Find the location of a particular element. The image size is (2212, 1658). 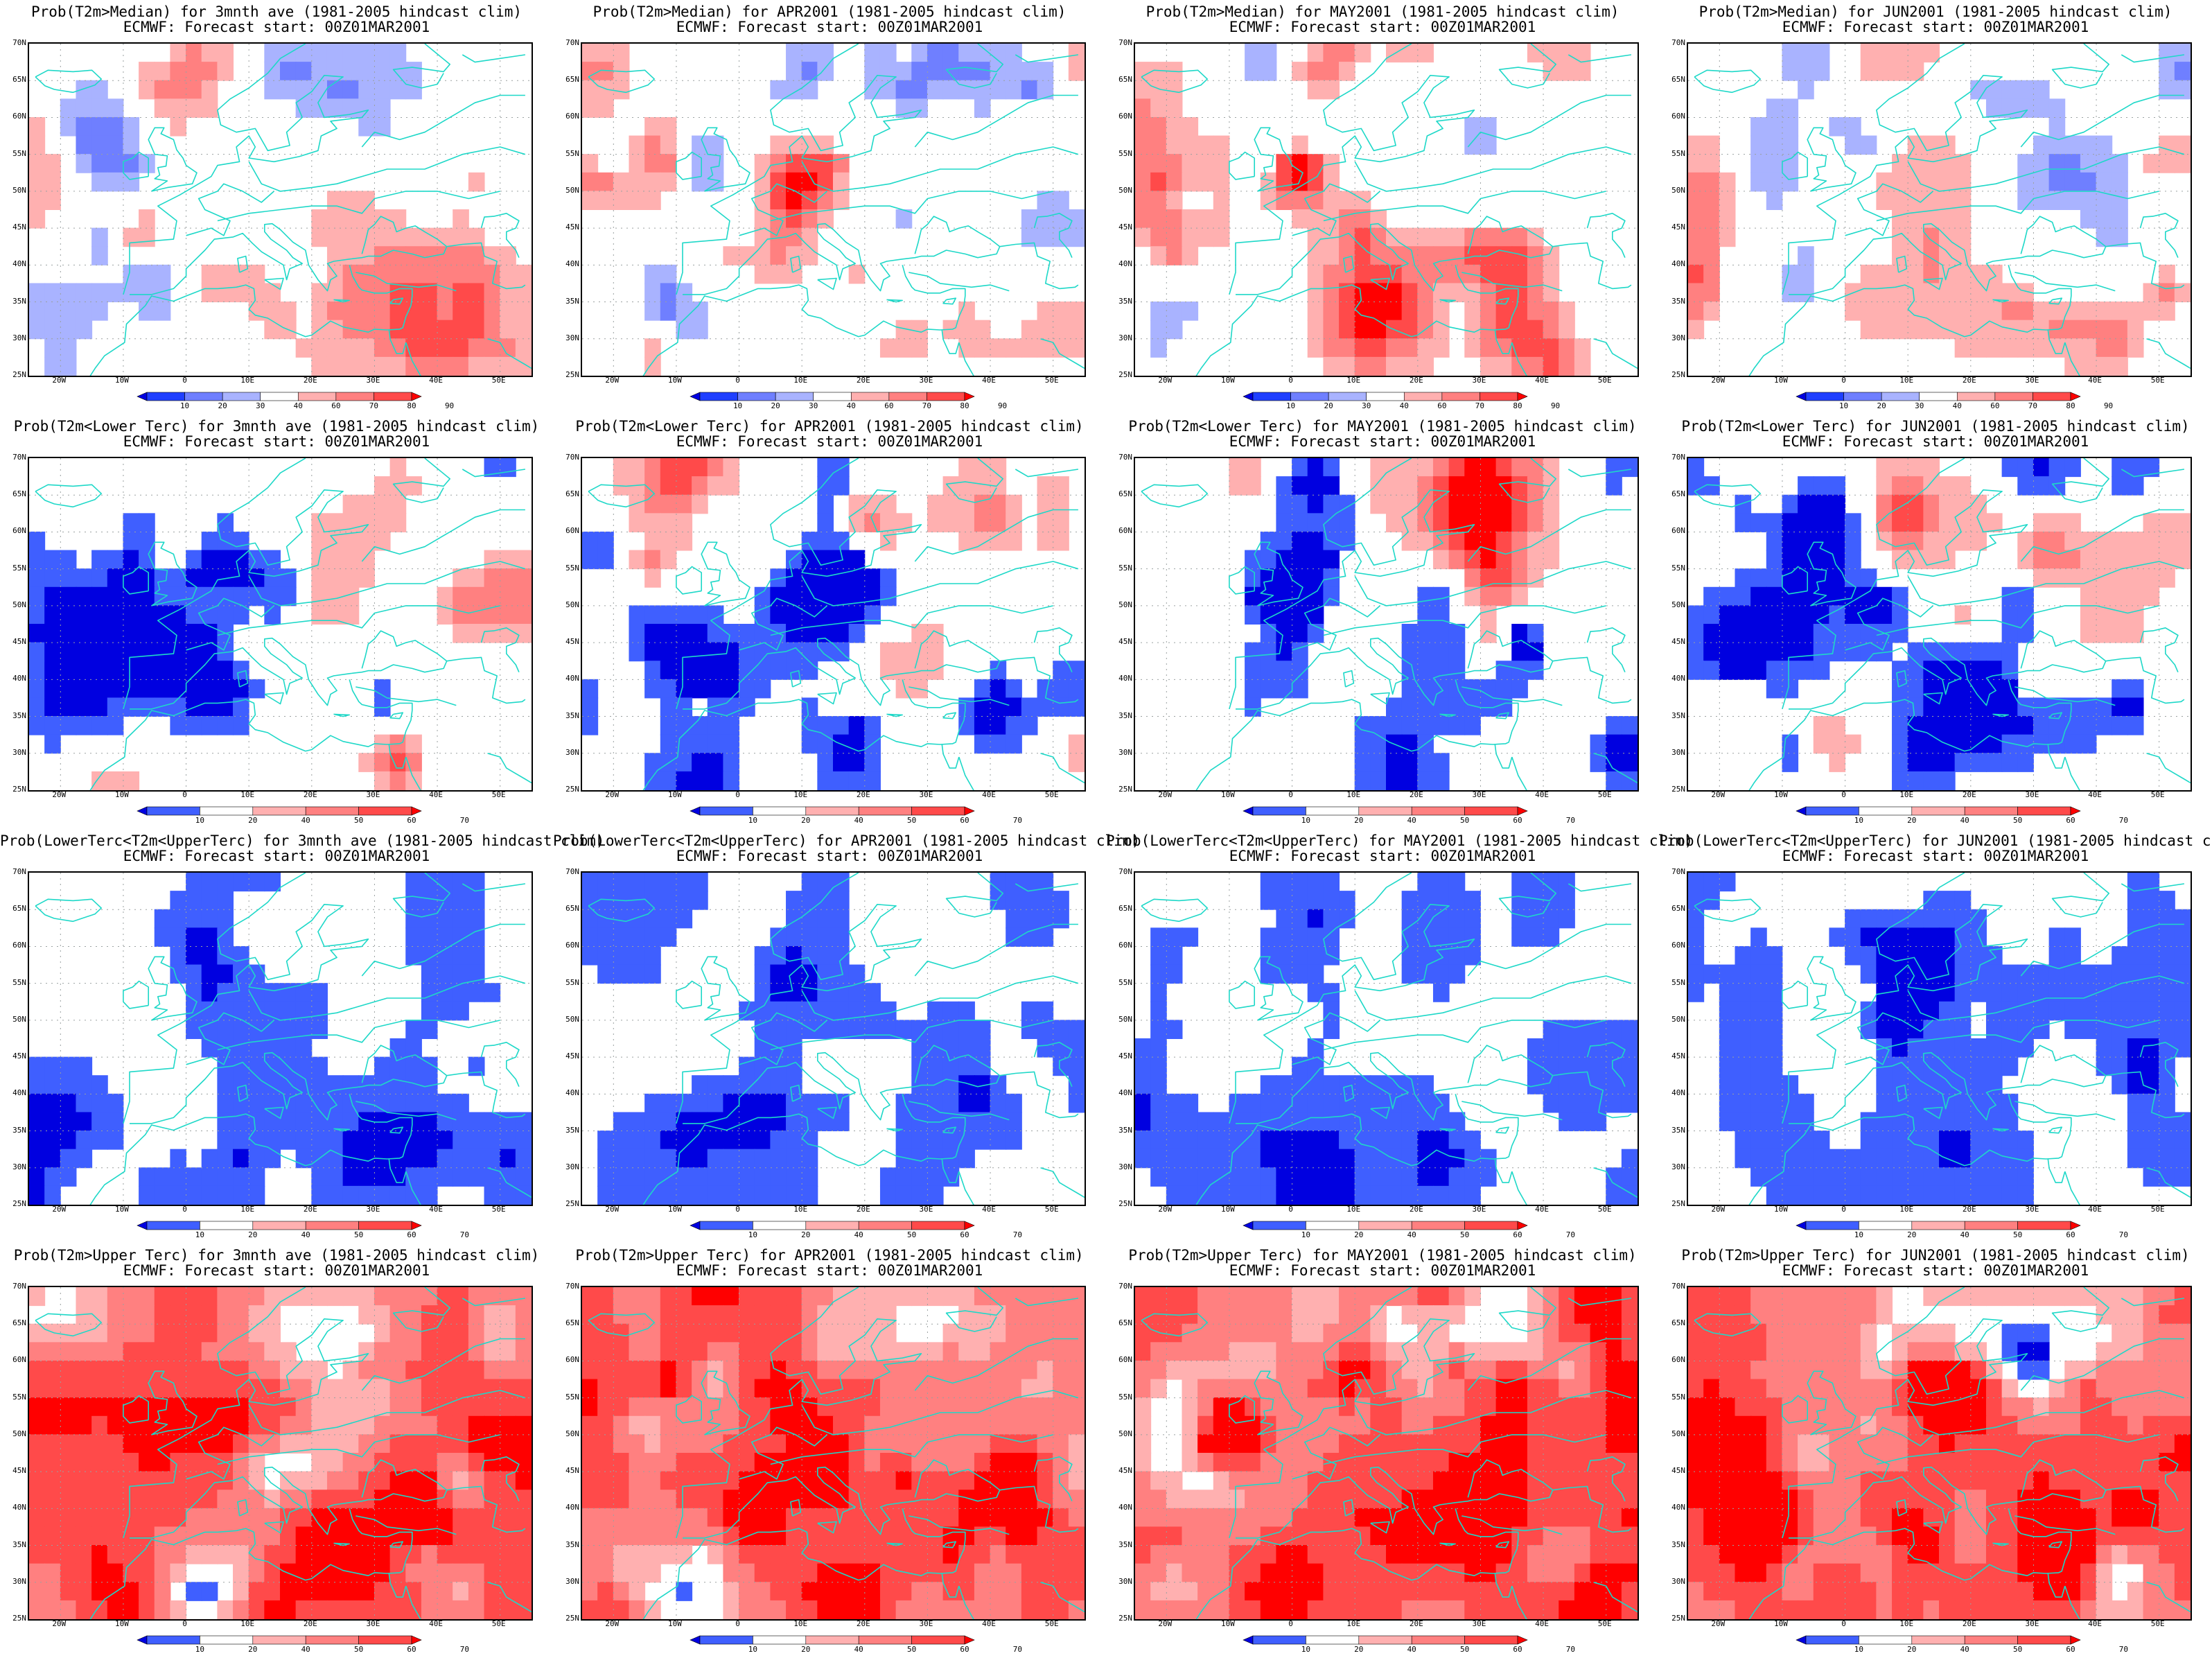

longitude-tick-label: 40E is located at coordinates (2095, 1209).